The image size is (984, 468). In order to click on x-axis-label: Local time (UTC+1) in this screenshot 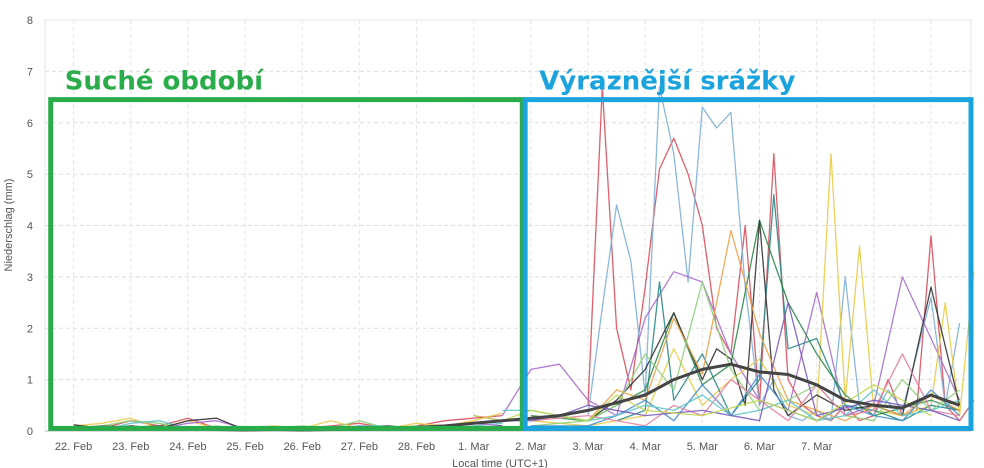, I will do `click(500, 463)`.